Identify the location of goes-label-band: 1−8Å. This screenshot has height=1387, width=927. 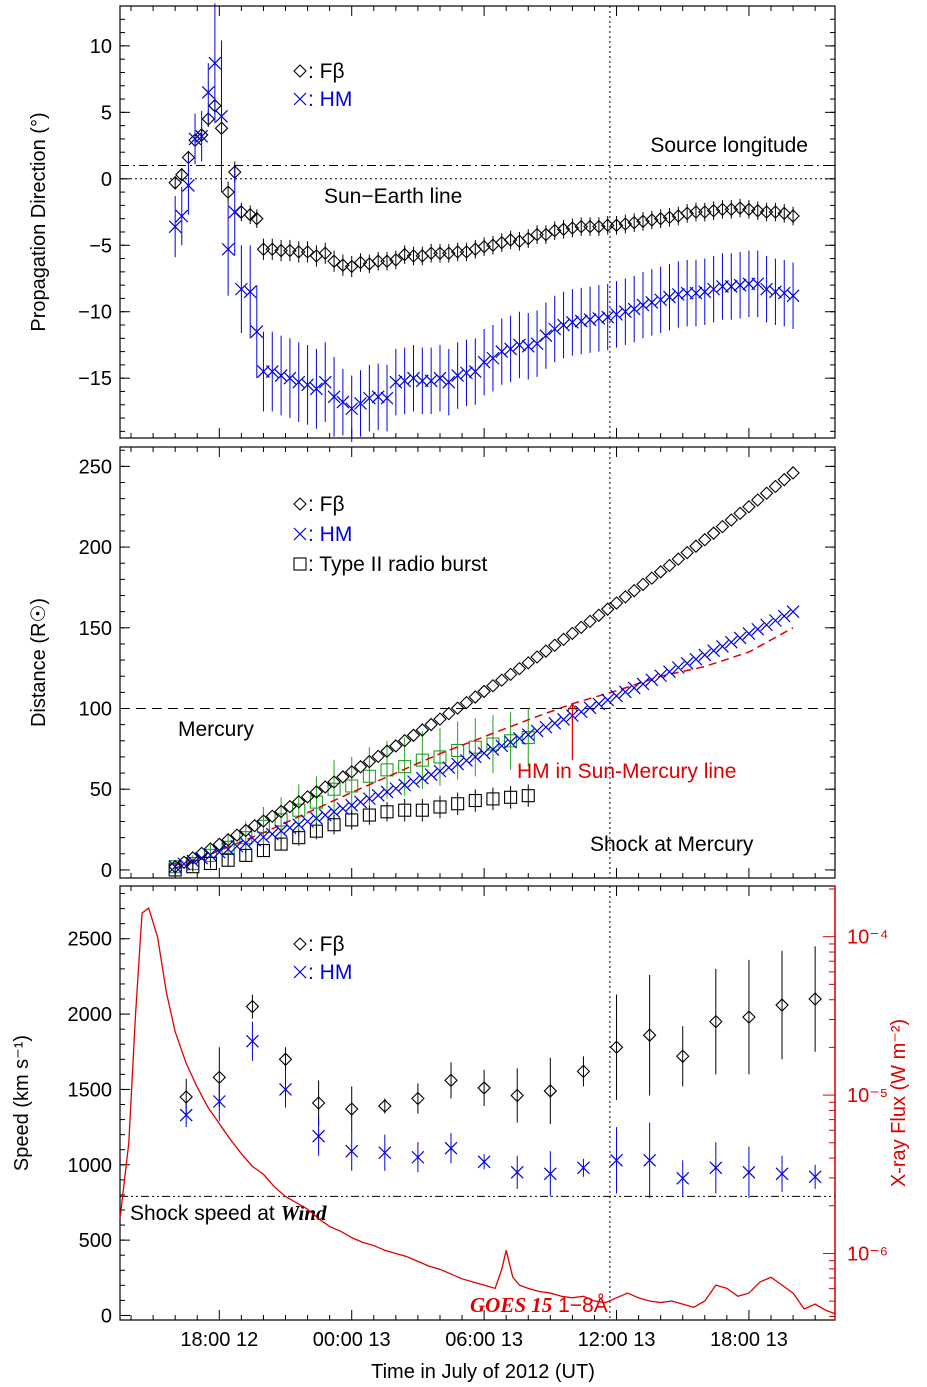
(579, 1305).